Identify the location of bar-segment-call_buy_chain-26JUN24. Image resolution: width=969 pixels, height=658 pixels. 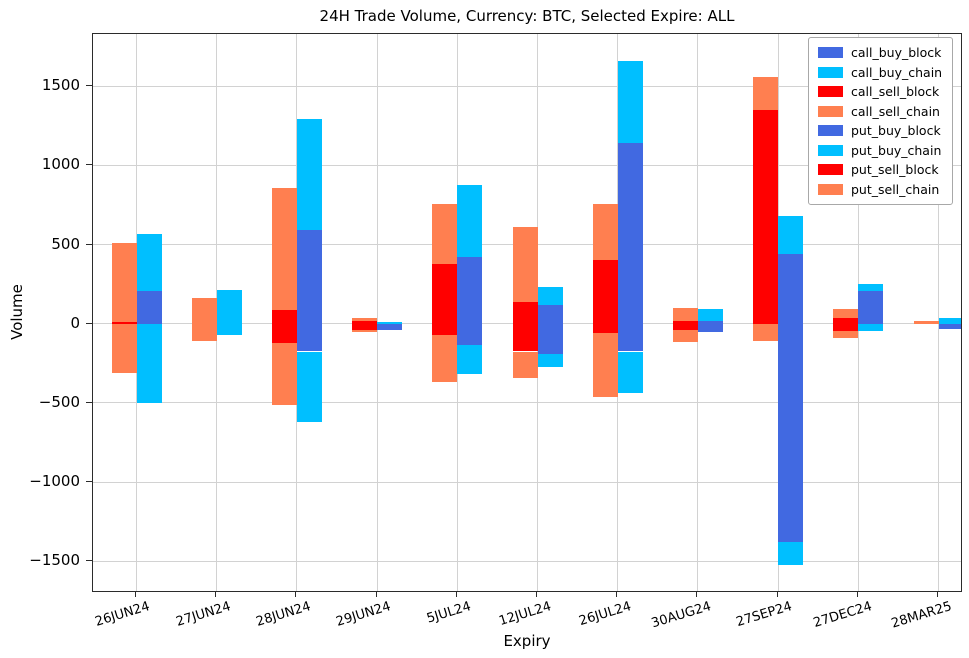
(149, 262).